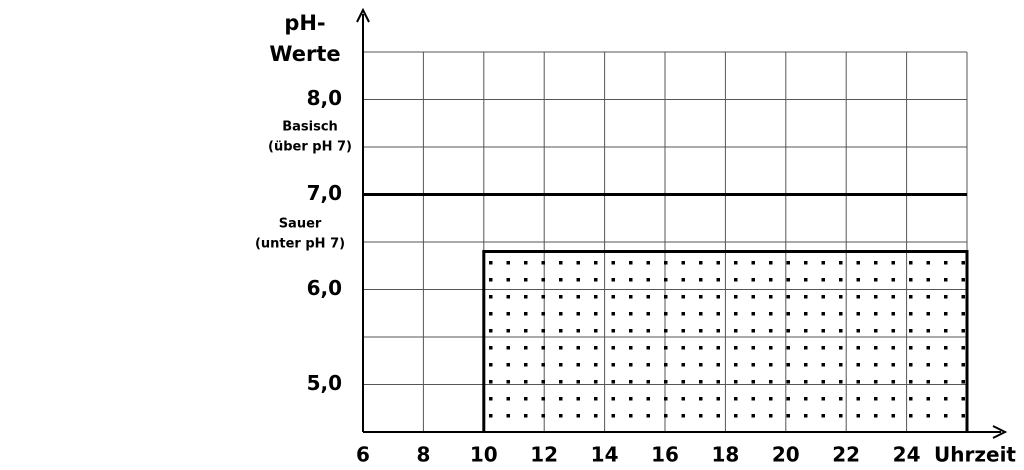 The width and height of the screenshot is (1024, 470). What do you see at coordinates (300, 244) in the screenshot?
I see `annotation: (unter pH 7)` at bounding box center [300, 244].